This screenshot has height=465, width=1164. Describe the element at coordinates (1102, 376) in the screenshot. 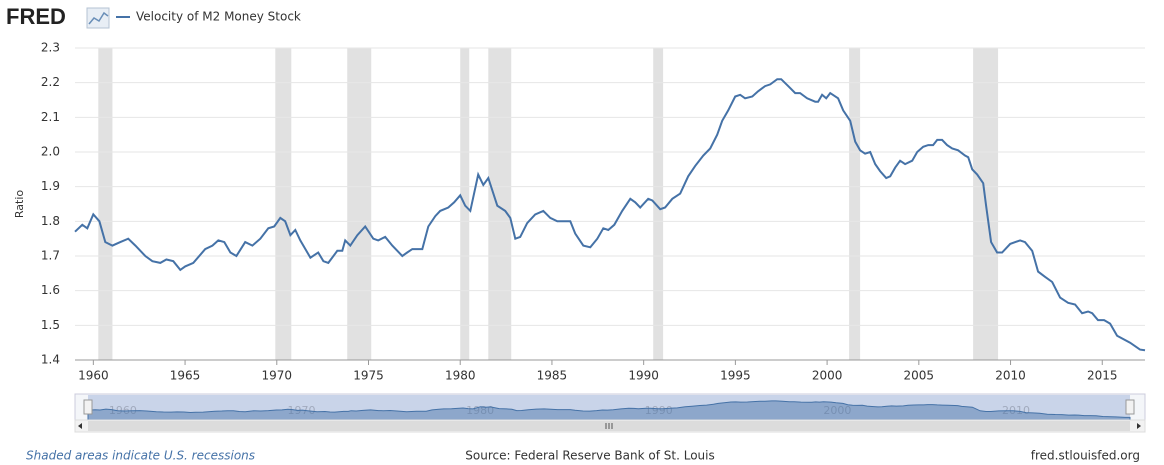

I see `x-tick-label: 2015` at that location.